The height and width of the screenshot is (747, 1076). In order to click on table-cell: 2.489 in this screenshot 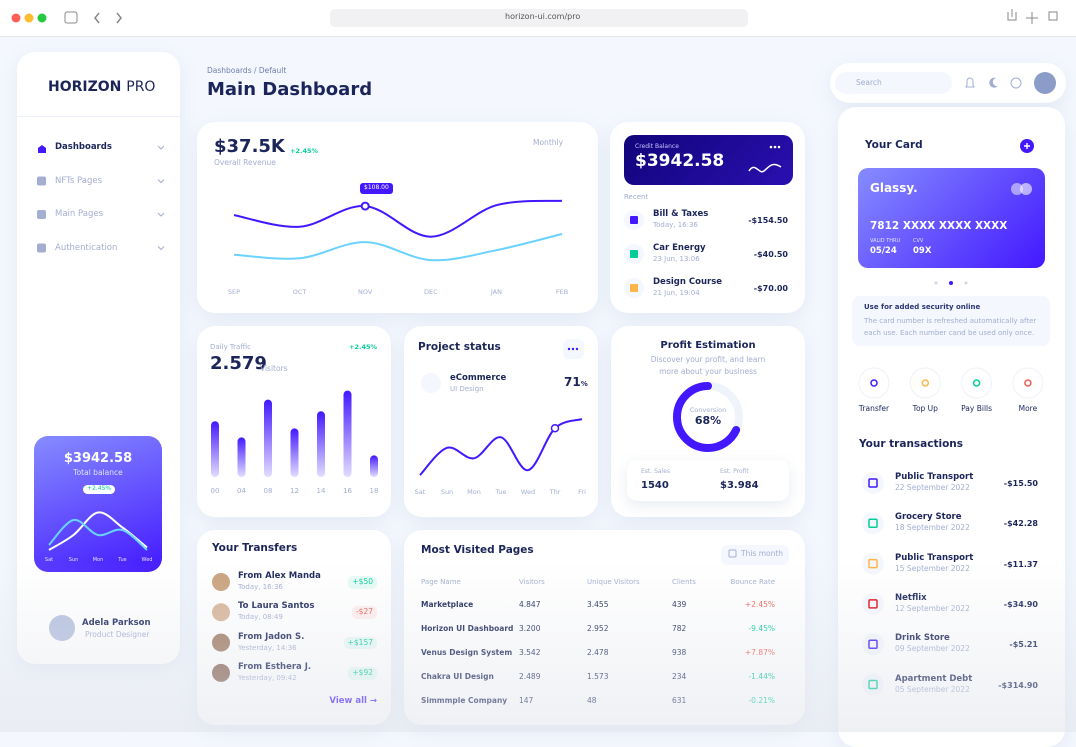, I will do `click(530, 676)`.